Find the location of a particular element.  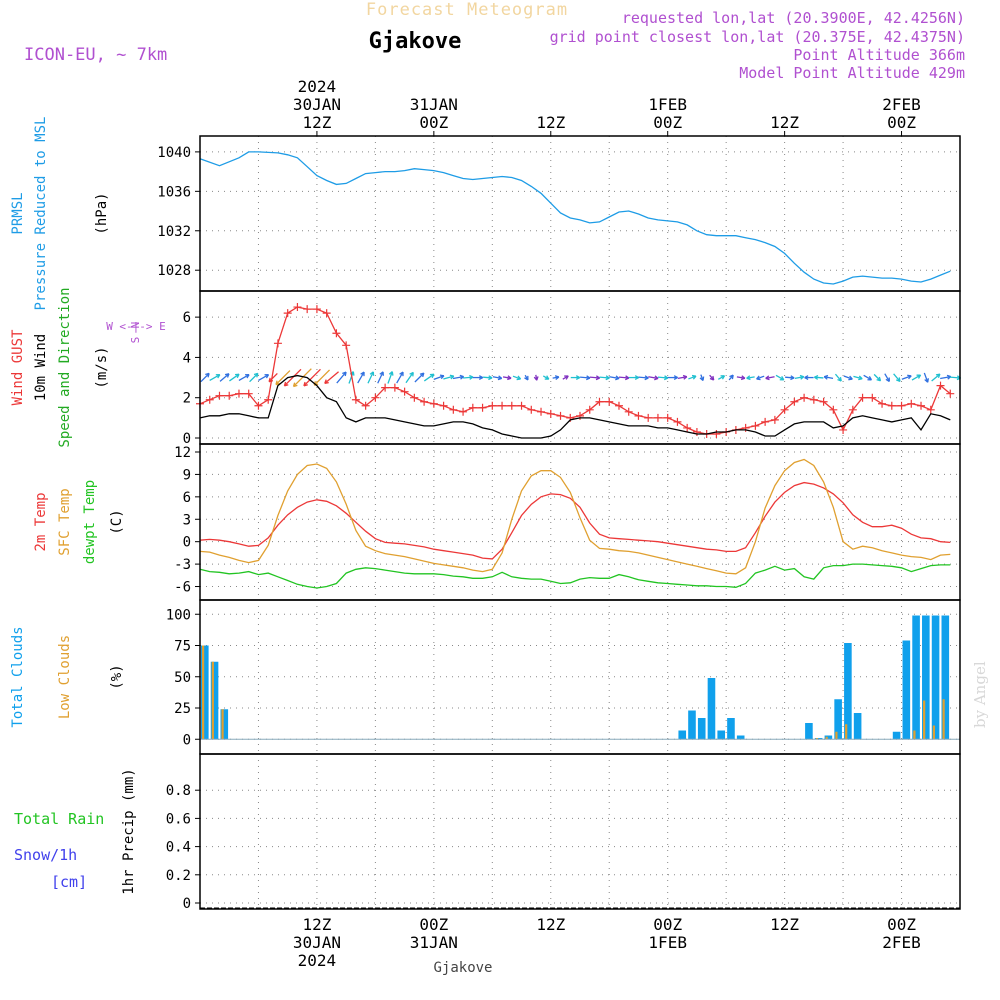

compass-west-east: W <-|-> E is located at coordinates (136, 326).